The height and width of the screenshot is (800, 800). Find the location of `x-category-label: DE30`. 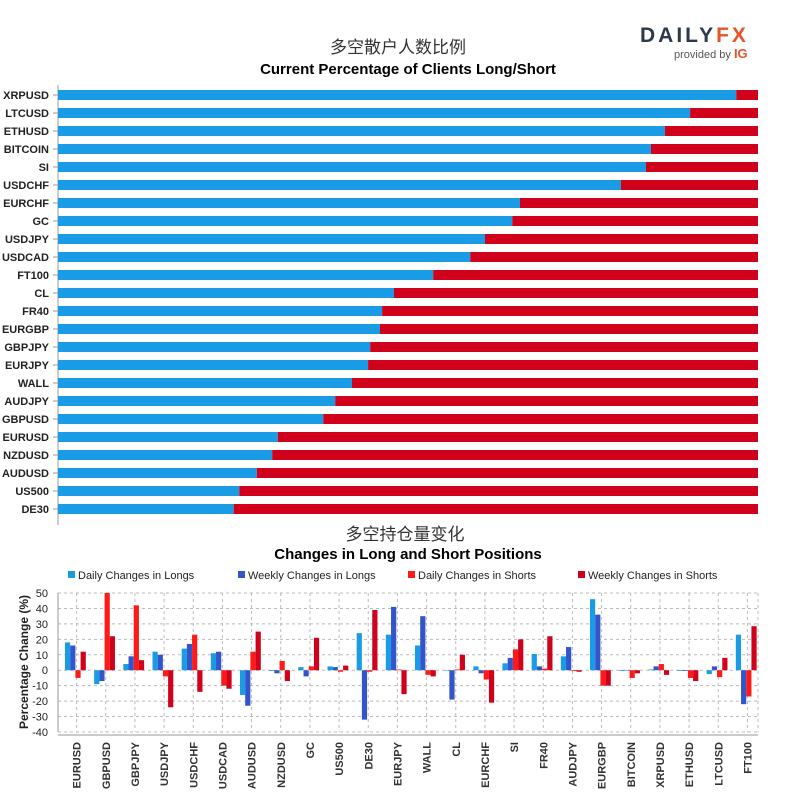

x-category-label: DE30 is located at coordinates (369, 756).